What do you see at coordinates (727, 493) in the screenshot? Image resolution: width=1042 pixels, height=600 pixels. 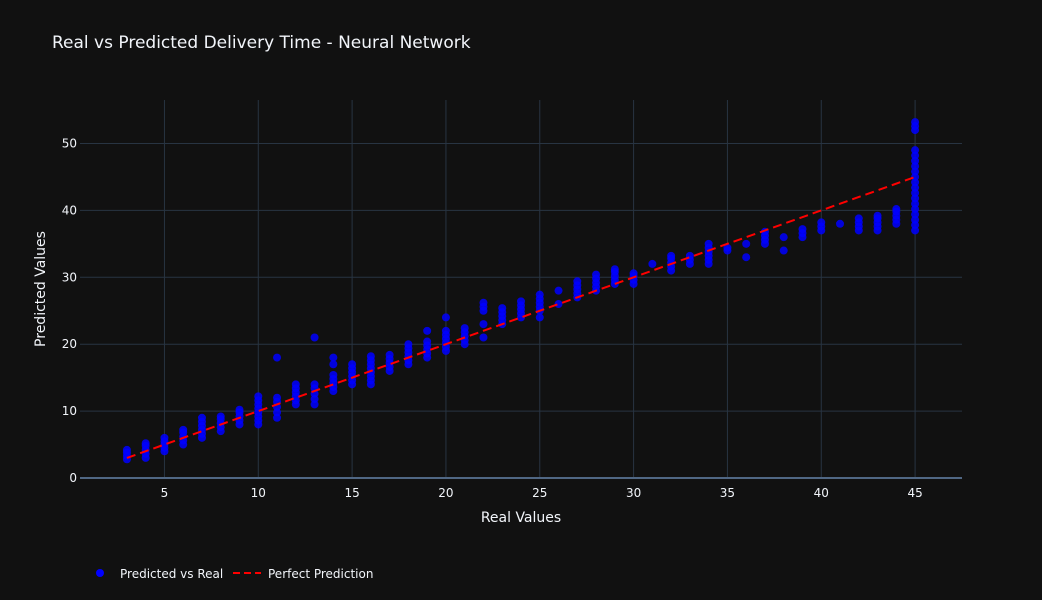 I see `x-tick-label: 35` at bounding box center [727, 493].